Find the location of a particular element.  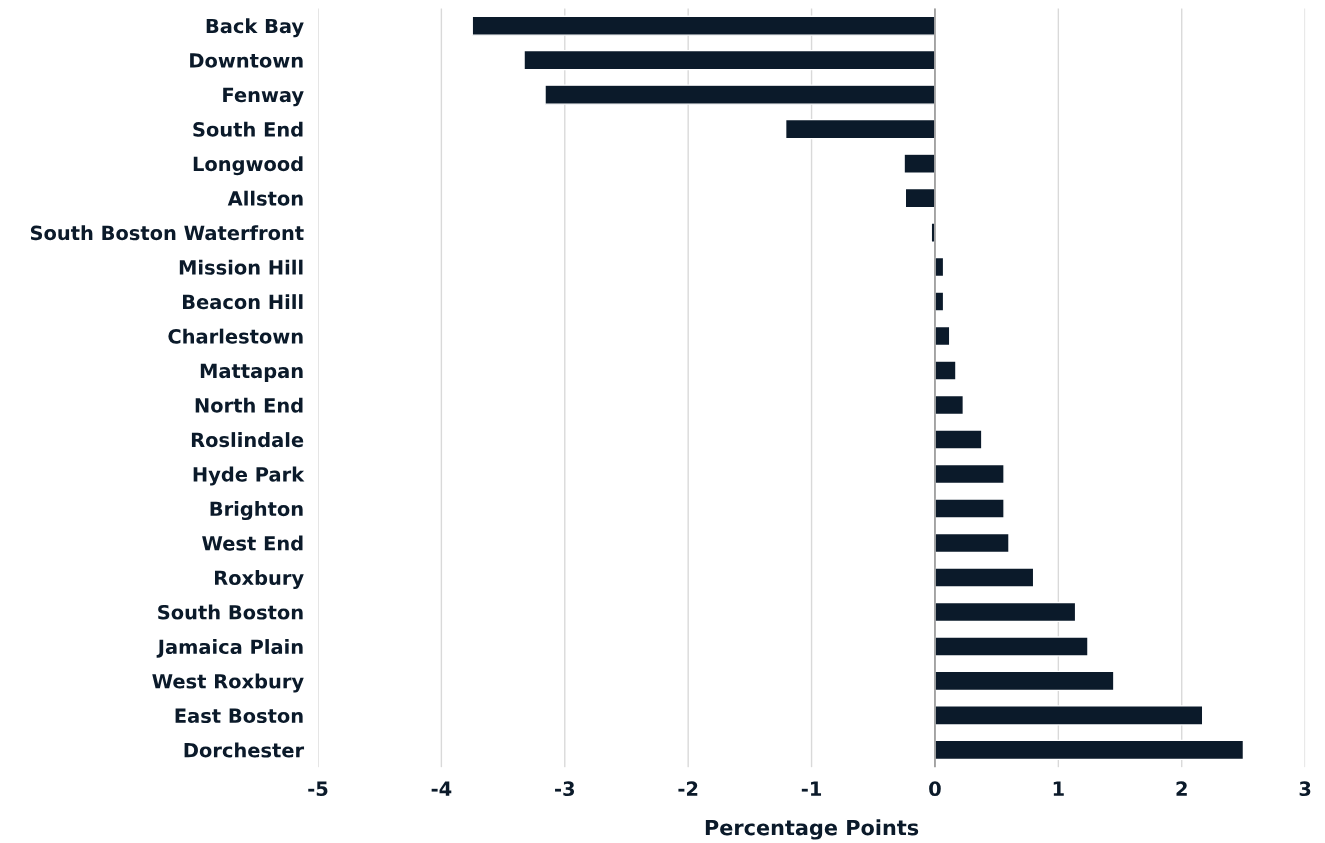

y-tick-label: East Boston is located at coordinates (239, 716).